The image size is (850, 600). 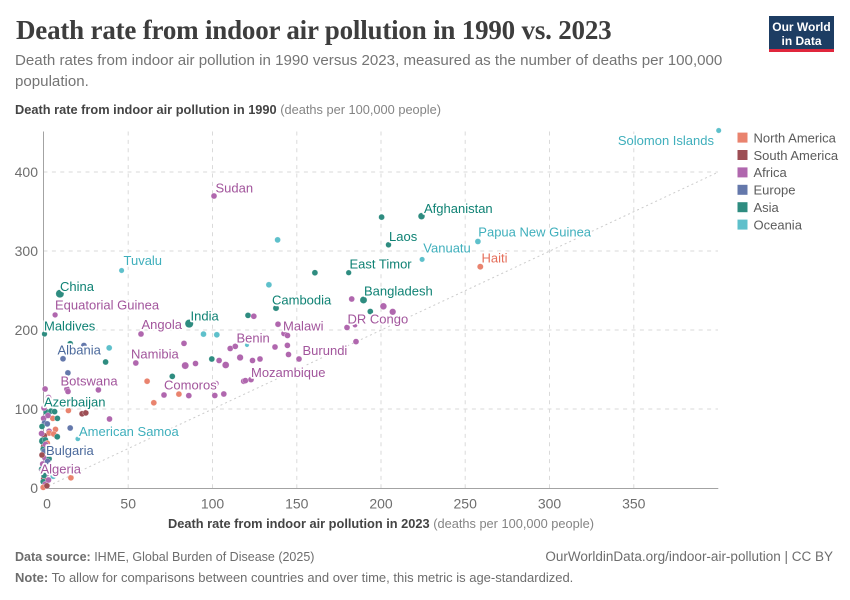 What do you see at coordinates (27, 172) in the screenshot?
I see `svg-text: 400` at bounding box center [27, 172].